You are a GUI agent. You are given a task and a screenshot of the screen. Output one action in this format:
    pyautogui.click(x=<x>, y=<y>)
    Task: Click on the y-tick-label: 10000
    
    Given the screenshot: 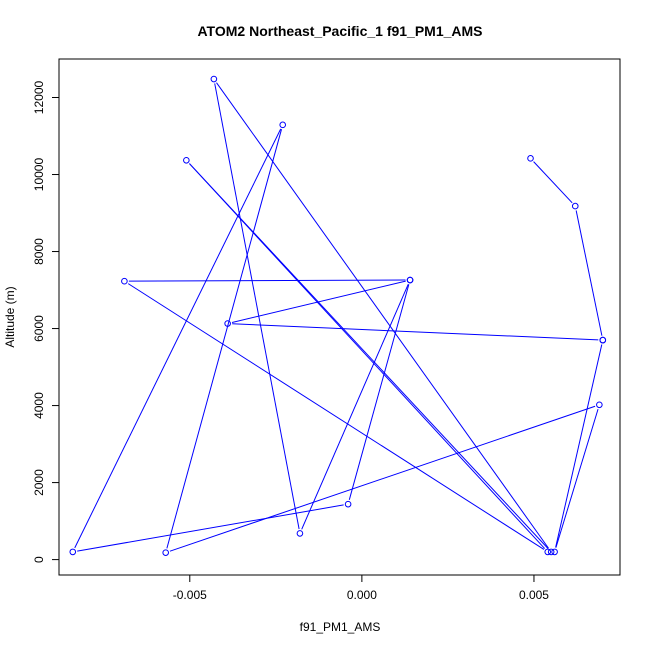 What is the action you would take?
    pyautogui.click(x=39, y=175)
    